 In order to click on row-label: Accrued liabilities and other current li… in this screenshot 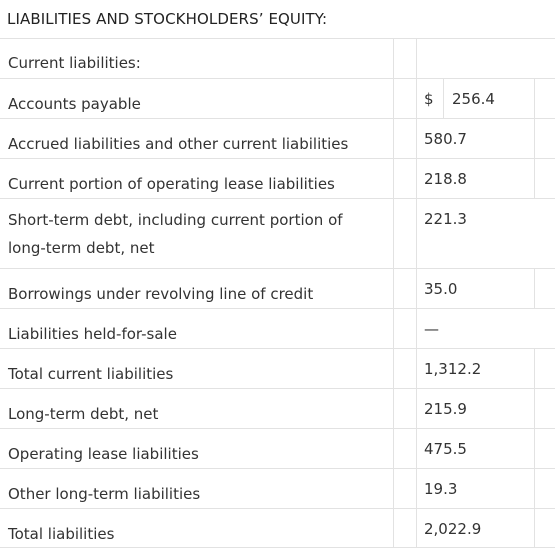, I will do `click(178, 144)`.